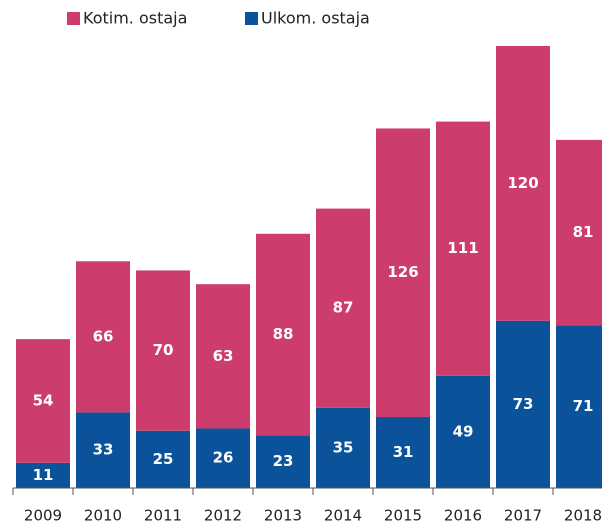 Image resolution: width=602 pixels, height=523 pixels. Describe the element at coordinates (583, 232) in the screenshot. I see `value-label: 81` at that location.